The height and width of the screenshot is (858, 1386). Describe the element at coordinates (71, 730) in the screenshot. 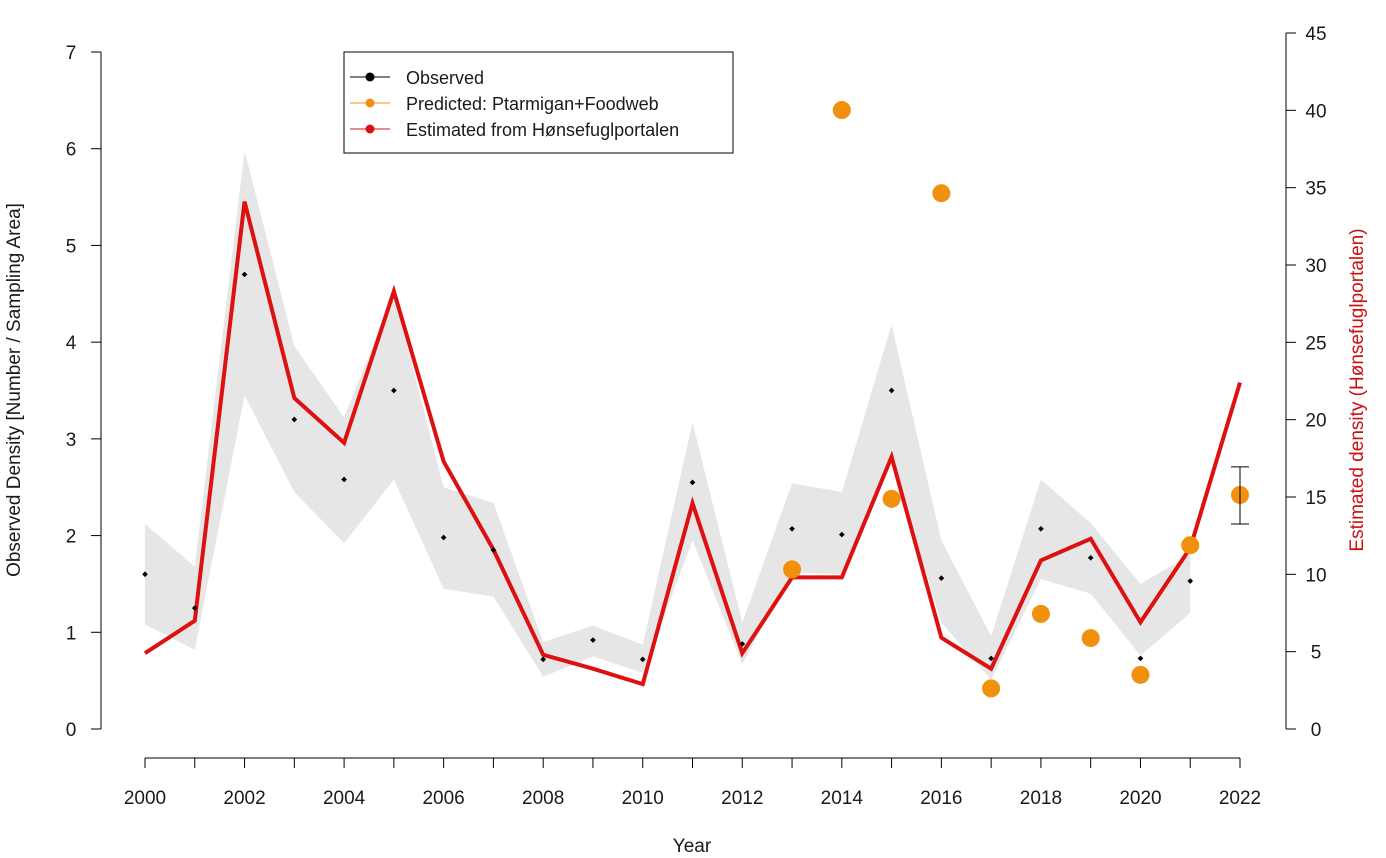

I see `left-y-tick-label: 0` at that location.